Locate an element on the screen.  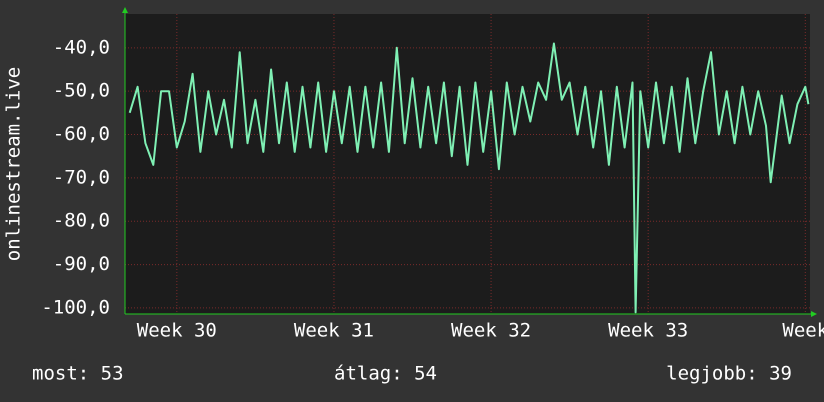
x-tick-label: Week 30 is located at coordinates (177, 331).